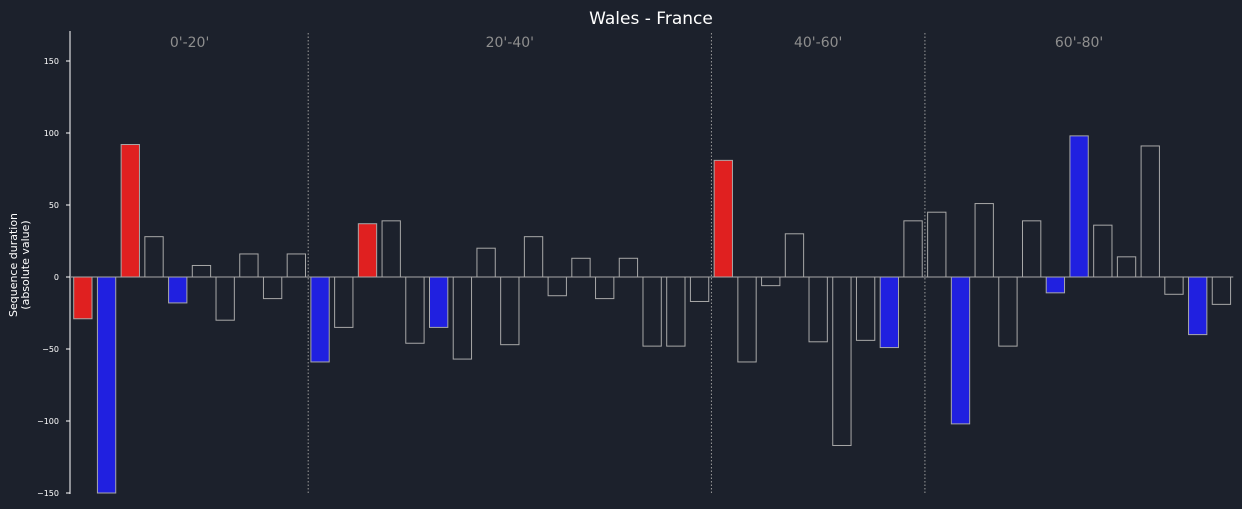 This screenshot has height=509, width=1242. What do you see at coordinates (25, 264) in the screenshot?
I see `y-axis-label-line2: (absolute value)` at bounding box center [25, 264].